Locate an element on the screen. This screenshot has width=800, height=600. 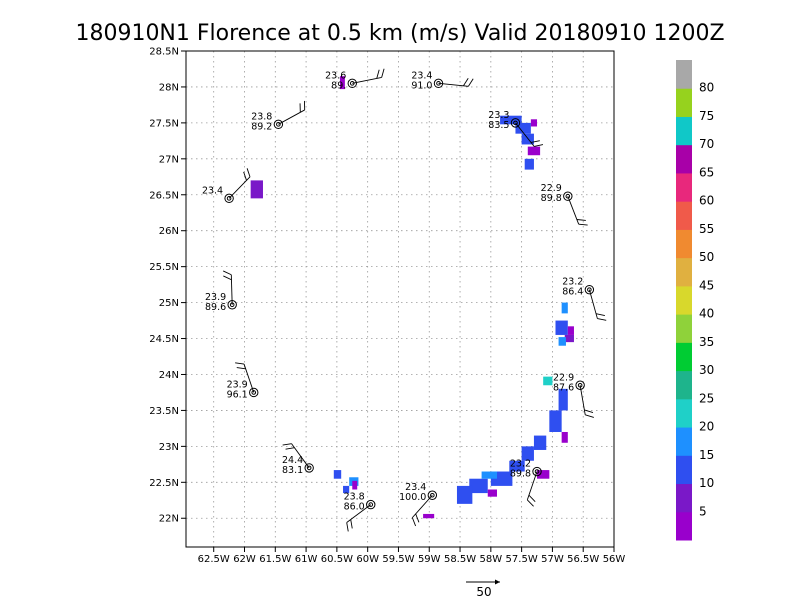
station-marker: 23.286.4 is located at coordinates (584, 299).